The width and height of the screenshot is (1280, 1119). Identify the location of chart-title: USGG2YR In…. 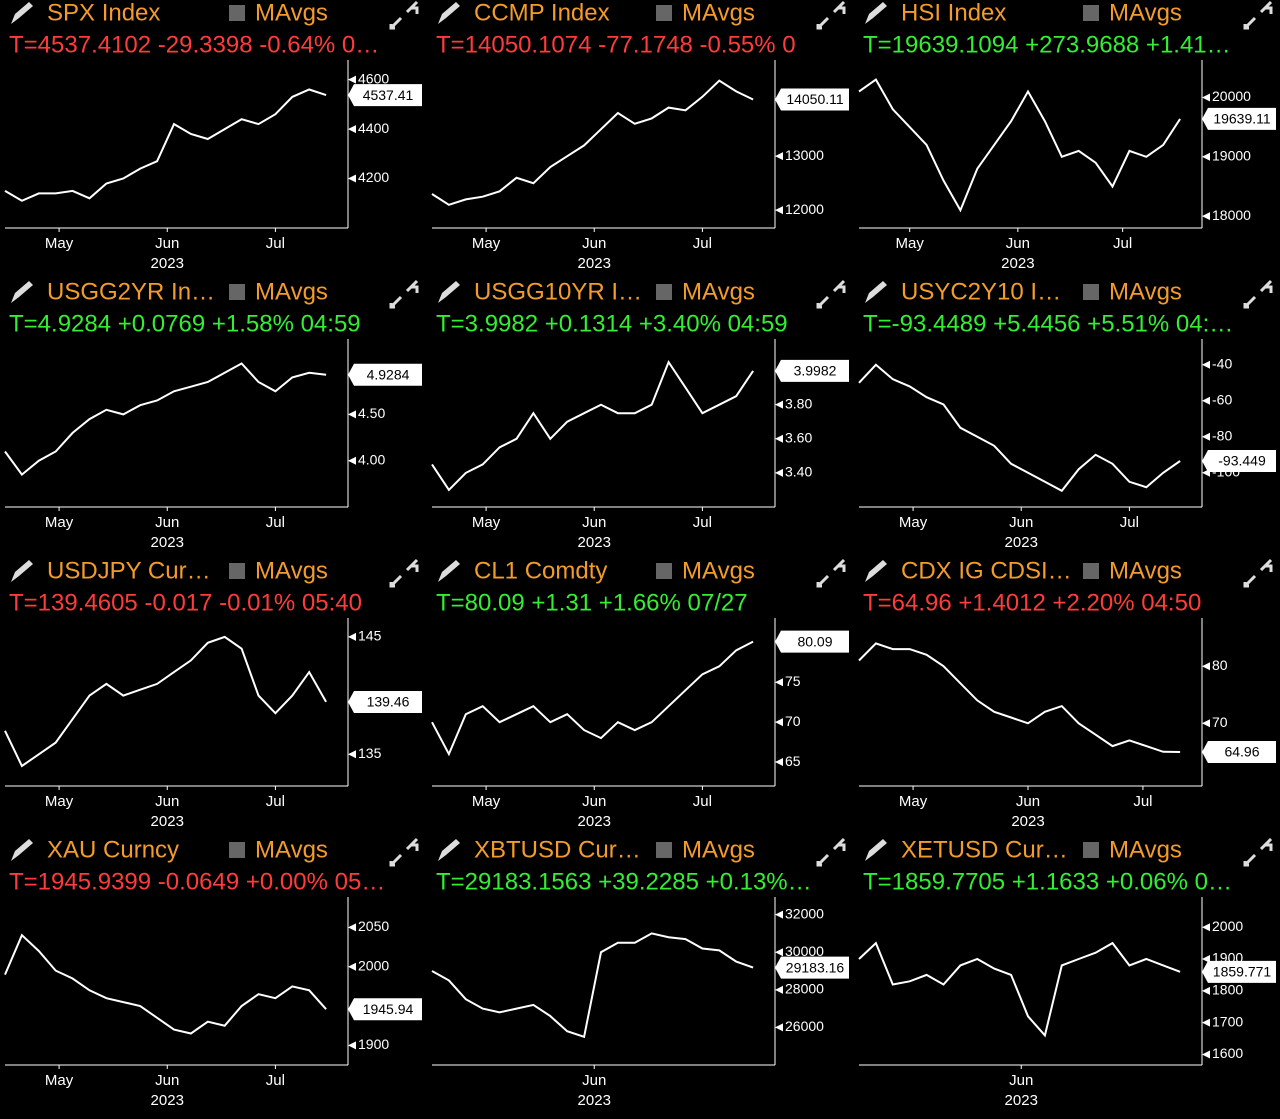
(131, 291).